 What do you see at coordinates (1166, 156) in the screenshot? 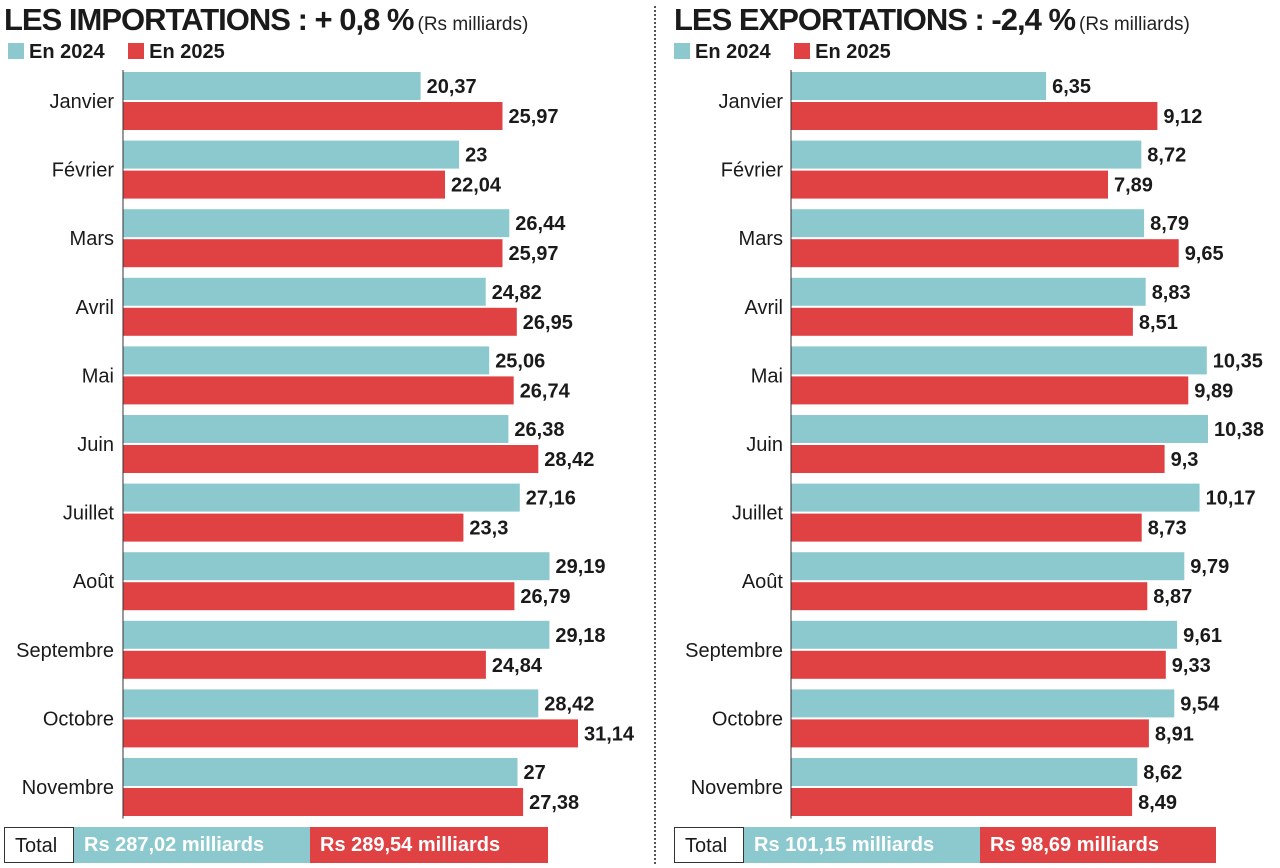
I see `exports-value-label-2024: 8,72` at bounding box center [1166, 156].